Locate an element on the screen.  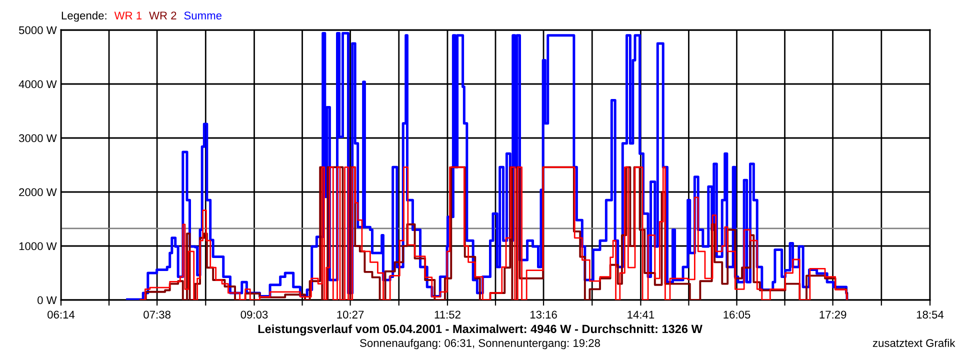
legend-title: Legende: is located at coordinates (84, 16).